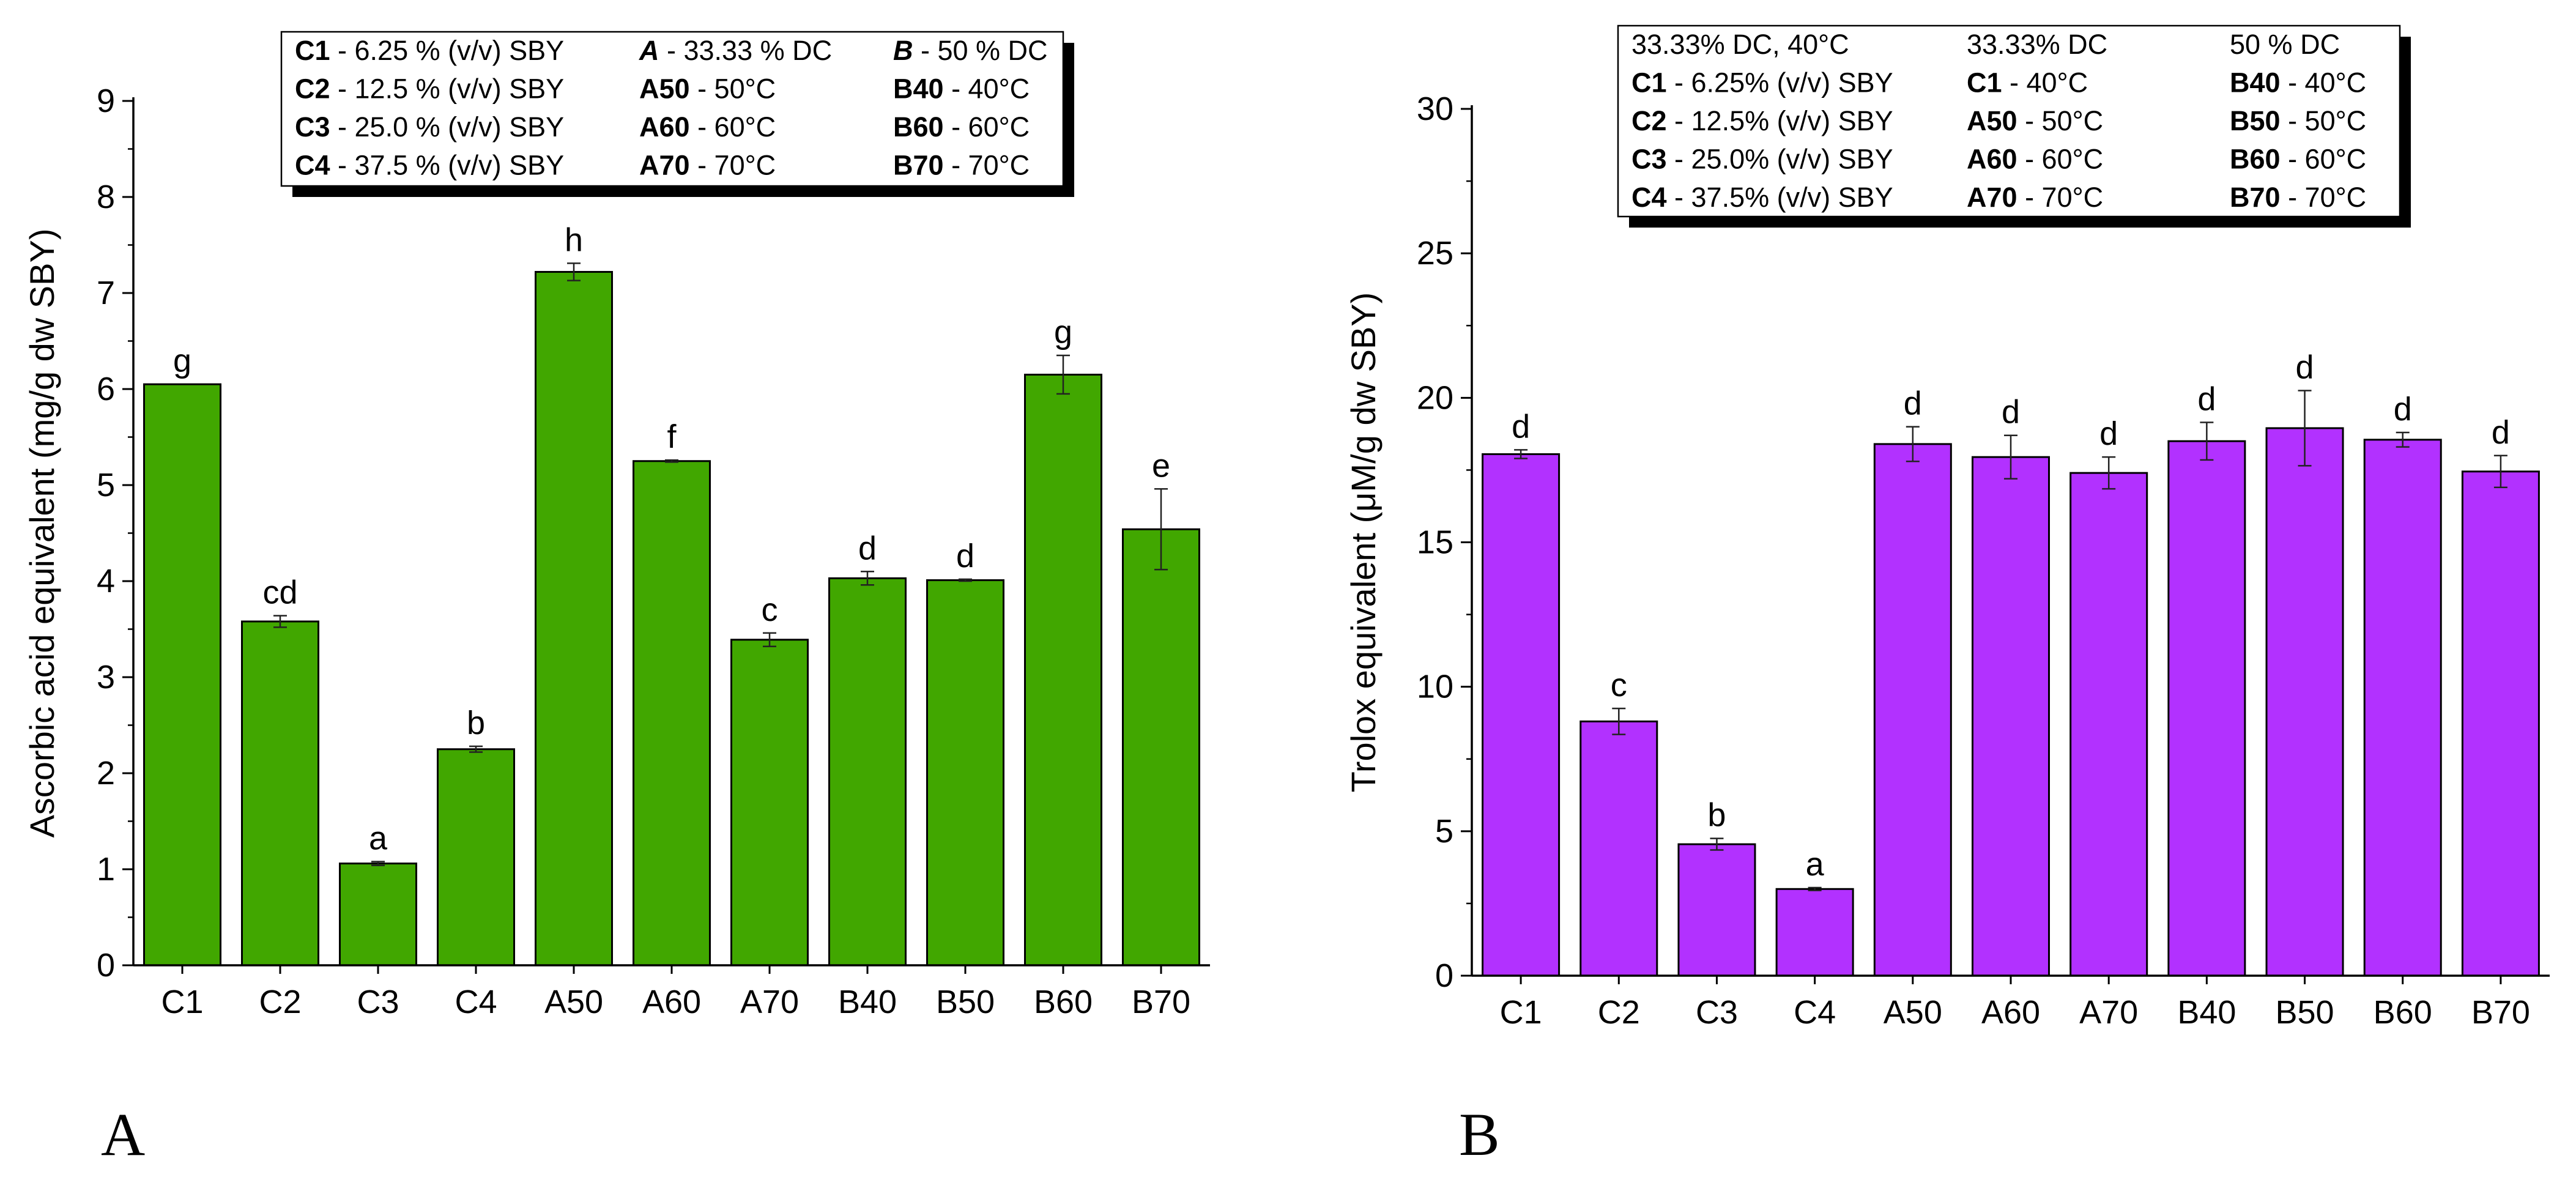 The width and height of the screenshot is (2576, 1180). Describe the element at coordinates (1444, 975) in the screenshot. I see `y-tick-label: 0` at that location.